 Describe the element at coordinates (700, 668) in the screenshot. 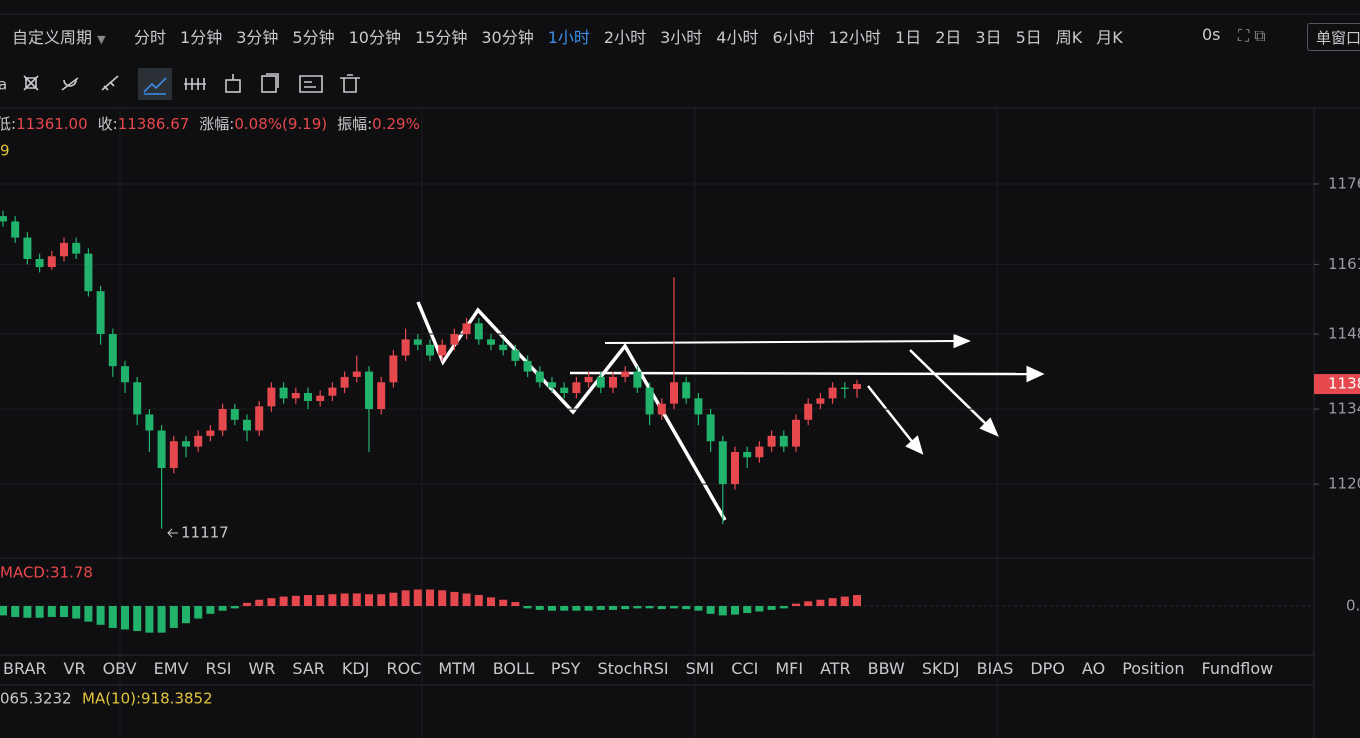

I see `indicator-tab: SMI` at that location.